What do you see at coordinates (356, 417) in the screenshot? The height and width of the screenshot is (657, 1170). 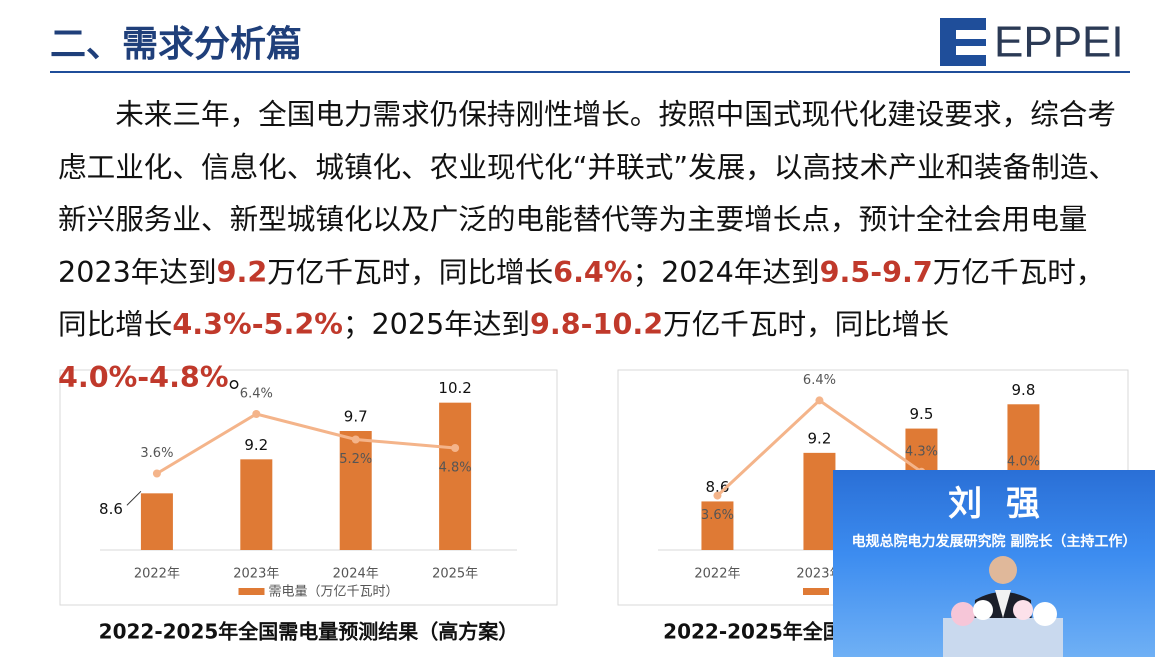 I see `bar-label: 9.7` at bounding box center [356, 417].